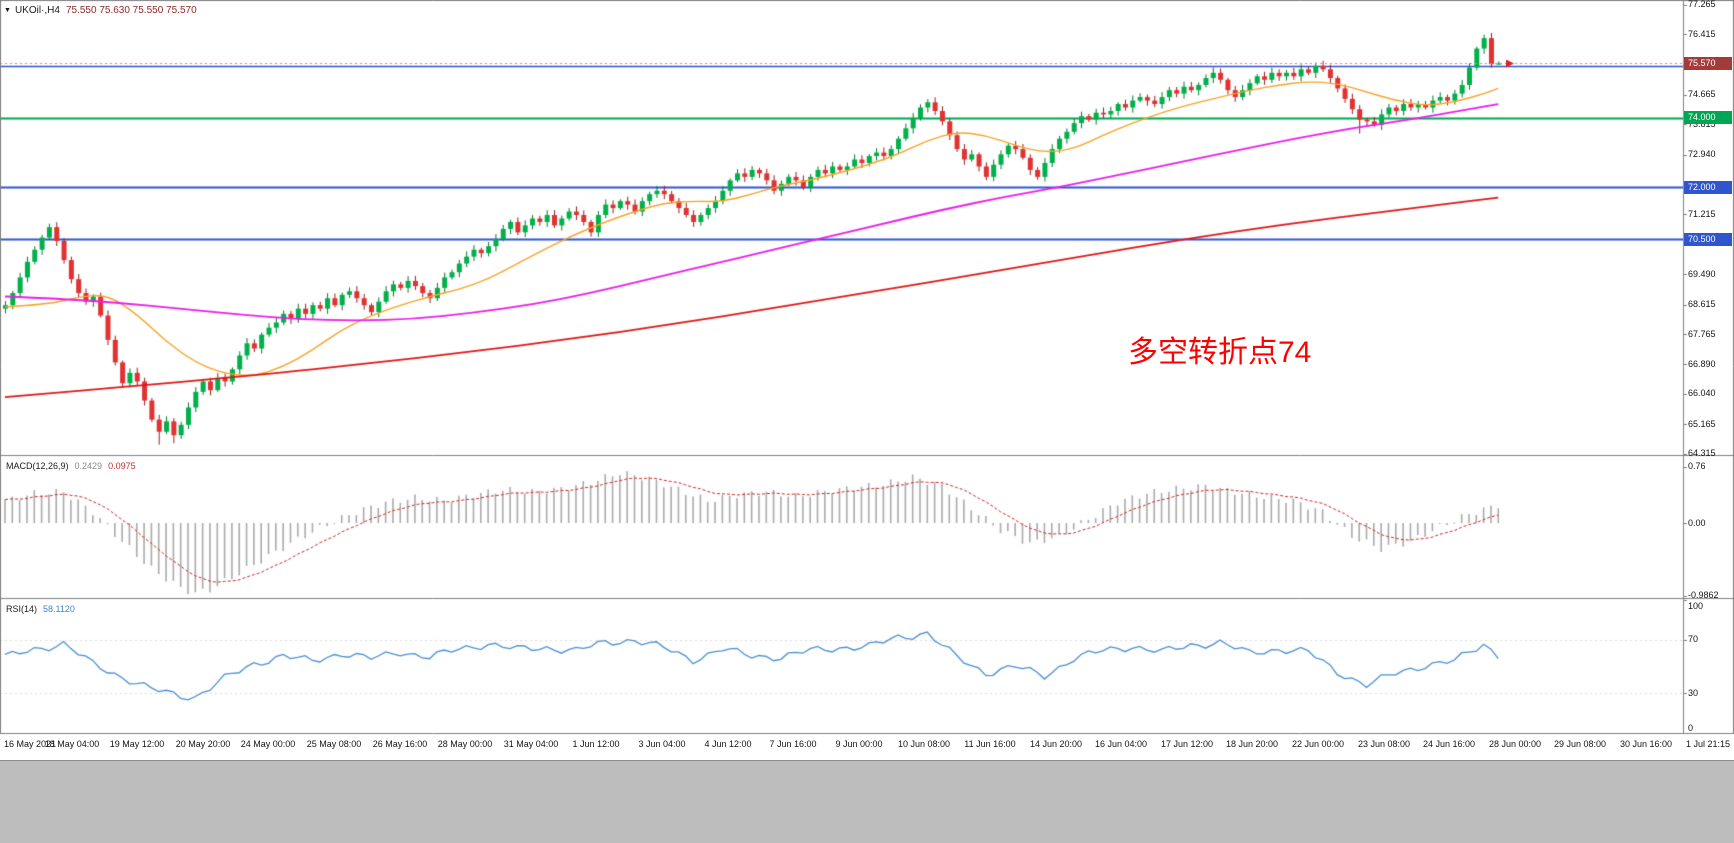 The height and width of the screenshot is (843, 1734). I want to click on time-label: 9 Jun 00:00, so click(859, 744).